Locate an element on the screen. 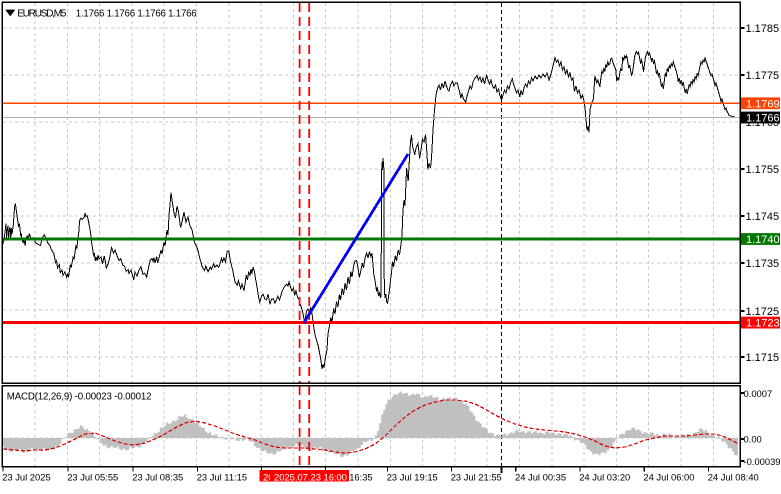  svg-text: 23 Jul 11:15 is located at coordinates (222, 477).